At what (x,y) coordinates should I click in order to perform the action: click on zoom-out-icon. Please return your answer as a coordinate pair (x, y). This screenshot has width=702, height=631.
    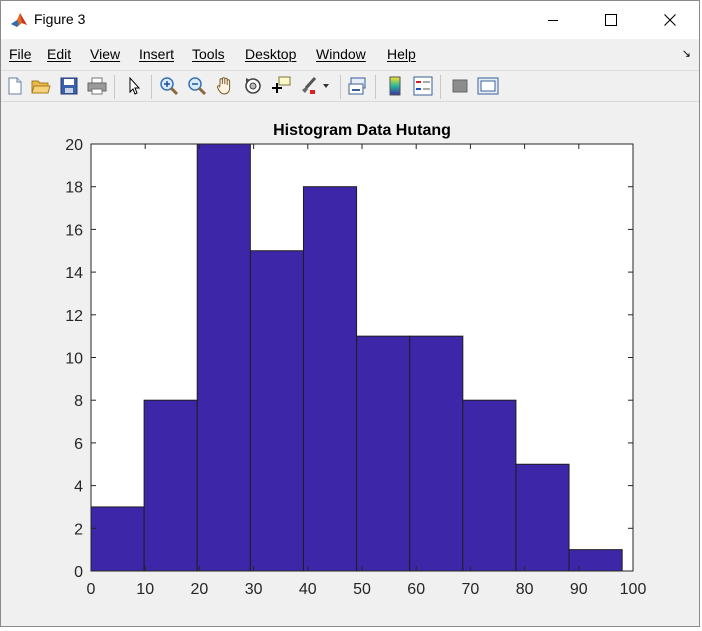
    Looking at the image, I should click on (197, 86).